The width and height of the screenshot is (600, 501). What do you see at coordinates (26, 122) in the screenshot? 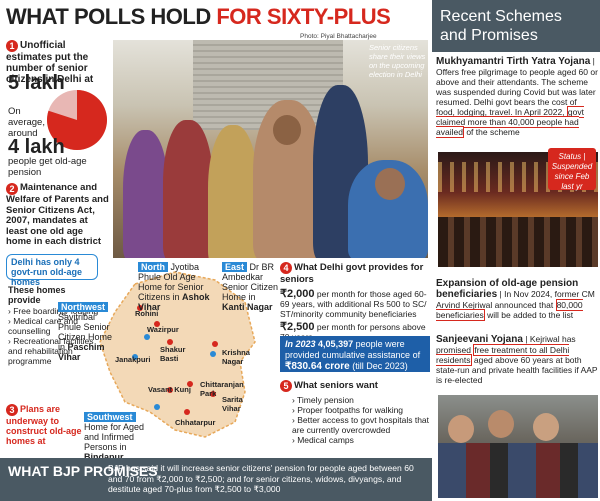
I see `average-prefix: On average, around` at bounding box center [26, 122].